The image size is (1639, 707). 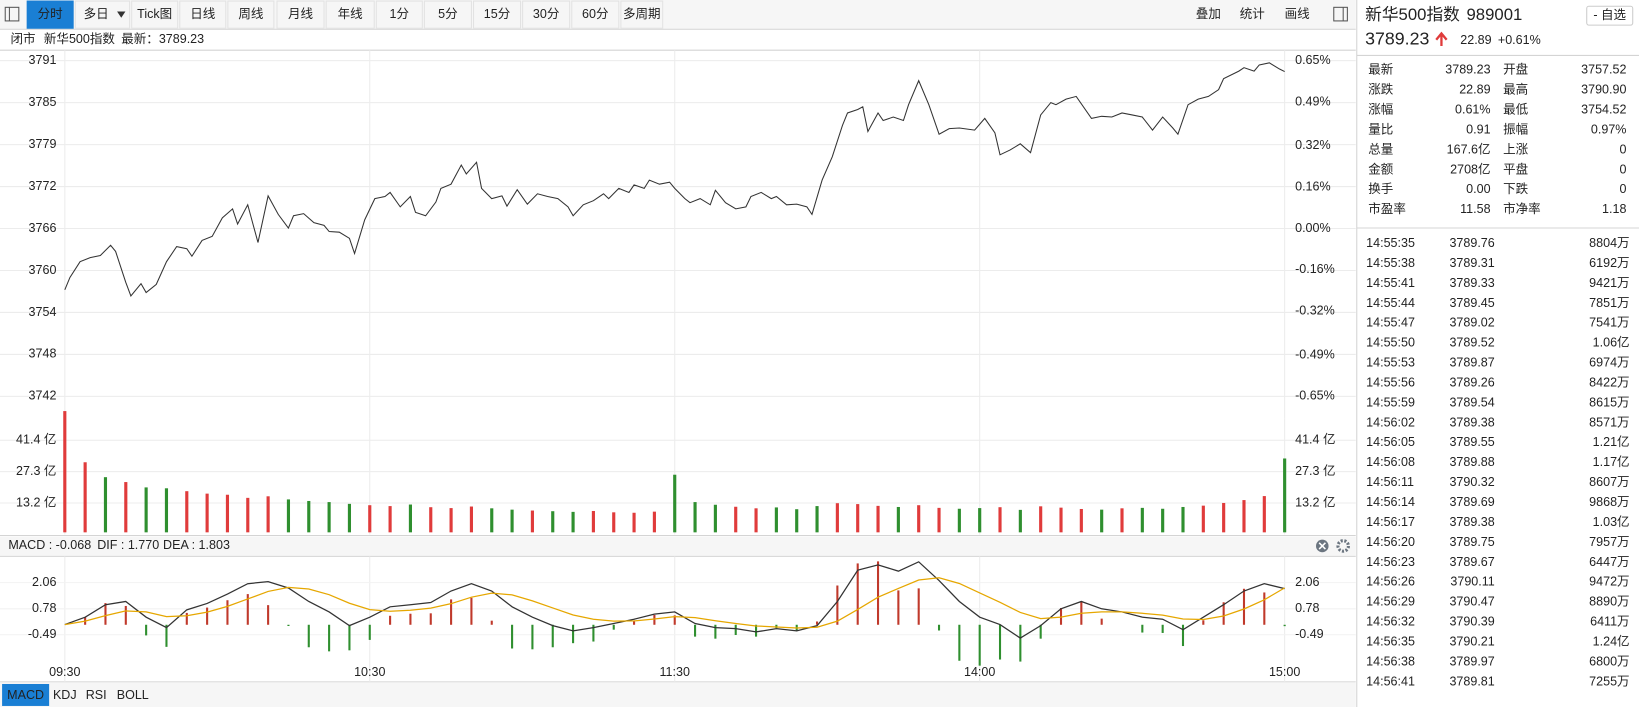 What do you see at coordinates (1340, 14) in the screenshot?
I see `panel-toggle-icon` at bounding box center [1340, 14].